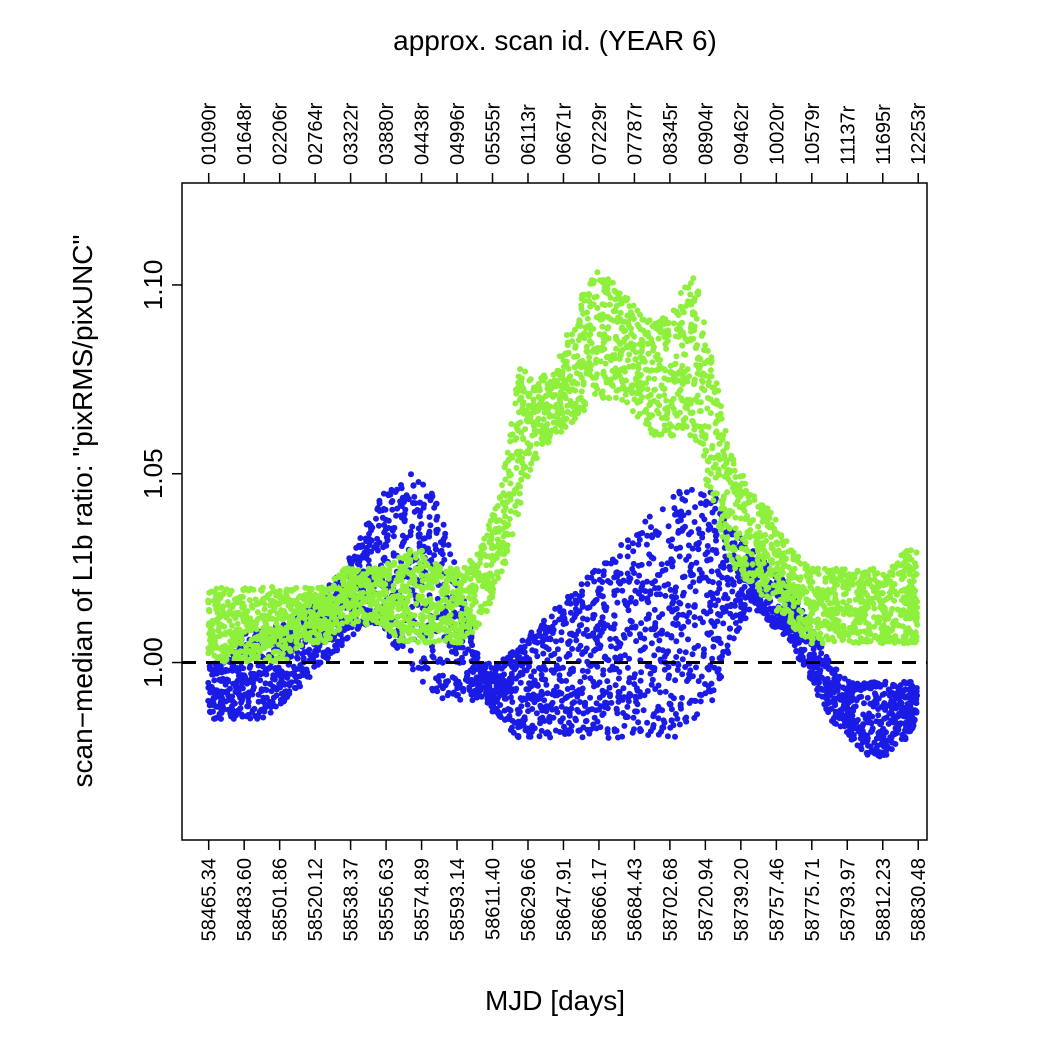 This screenshot has height=1050, width=1050. Describe the element at coordinates (884, 134) in the screenshot. I see `top-tick-label: 11695r` at that location.